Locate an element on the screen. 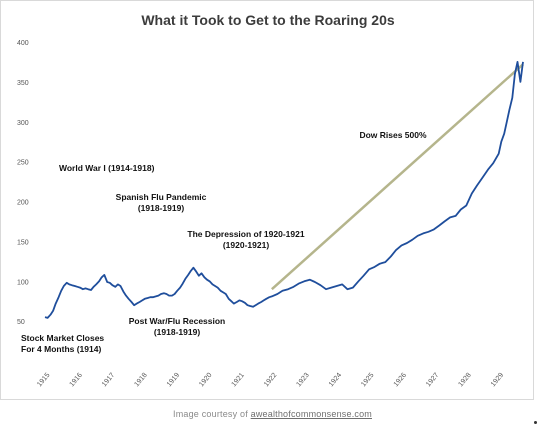 The image size is (545, 445). annotation-line: Dow Rises 500% is located at coordinates (393, 135).